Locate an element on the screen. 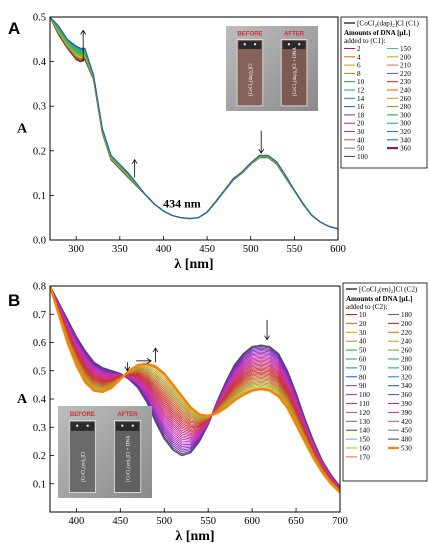 This screenshot has height=550, width=429. legend-item-label: 300 is located at coordinates (406, 368).